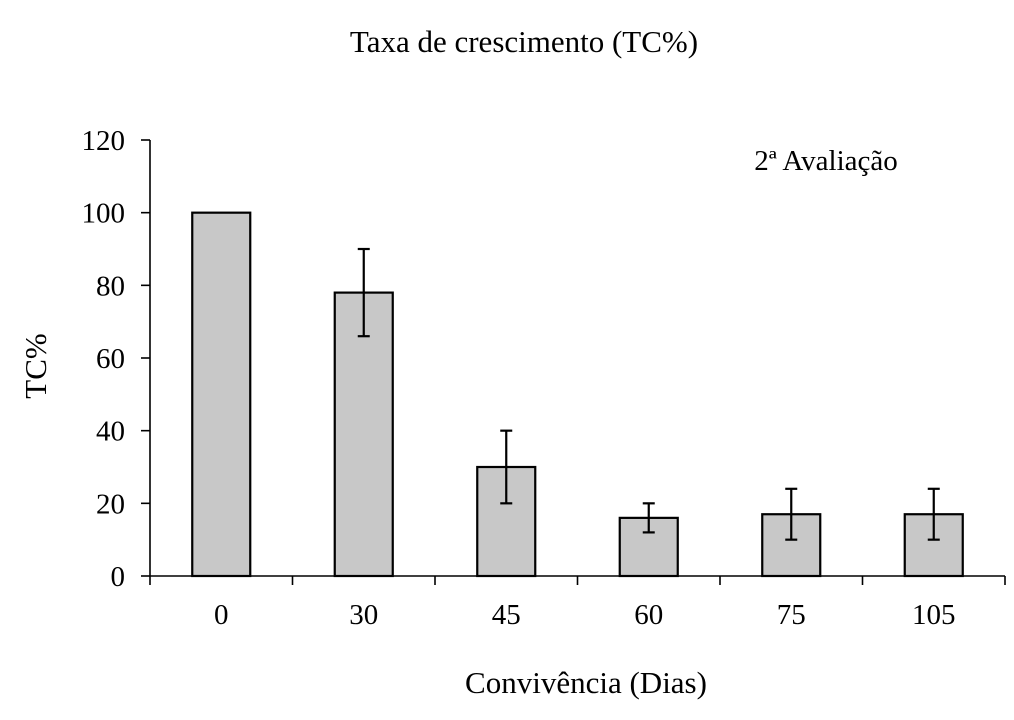 This screenshot has width=1014, height=720. Describe the element at coordinates (524, 41) in the screenshot. I see `chart-title: Taxa de crescimento (TC%)` at that location.